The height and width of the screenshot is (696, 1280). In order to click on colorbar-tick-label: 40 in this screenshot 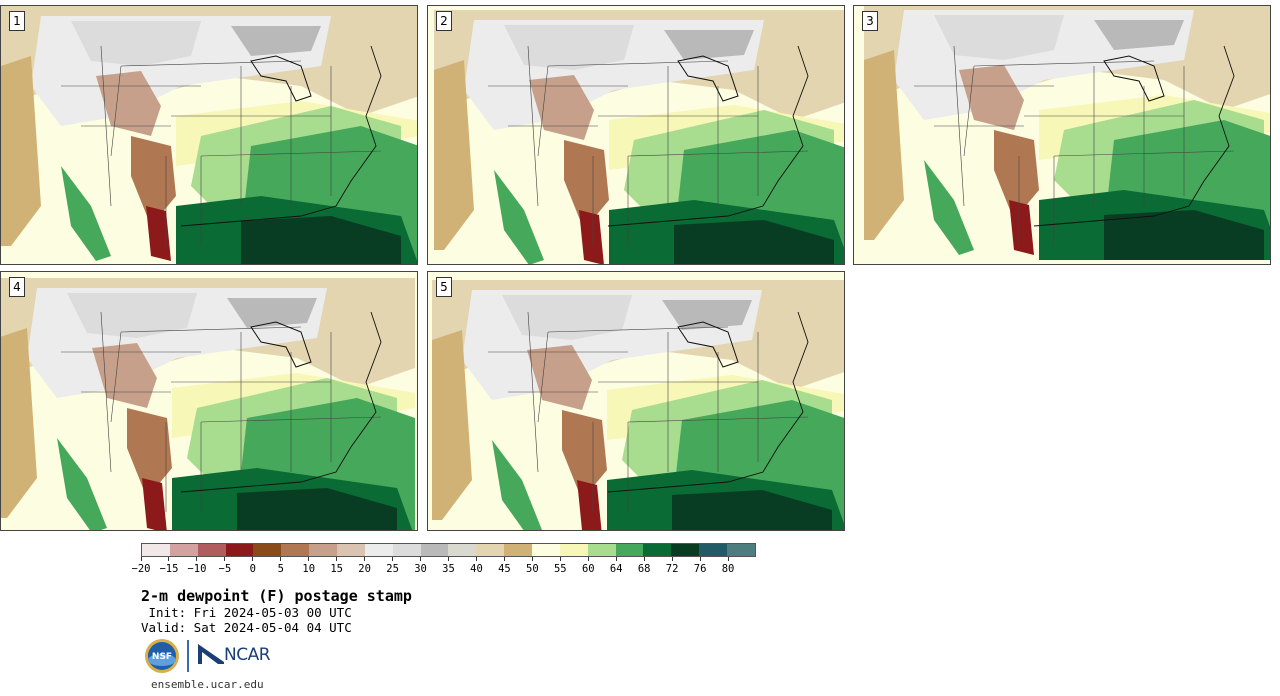, I will do `click(476, 566)`.